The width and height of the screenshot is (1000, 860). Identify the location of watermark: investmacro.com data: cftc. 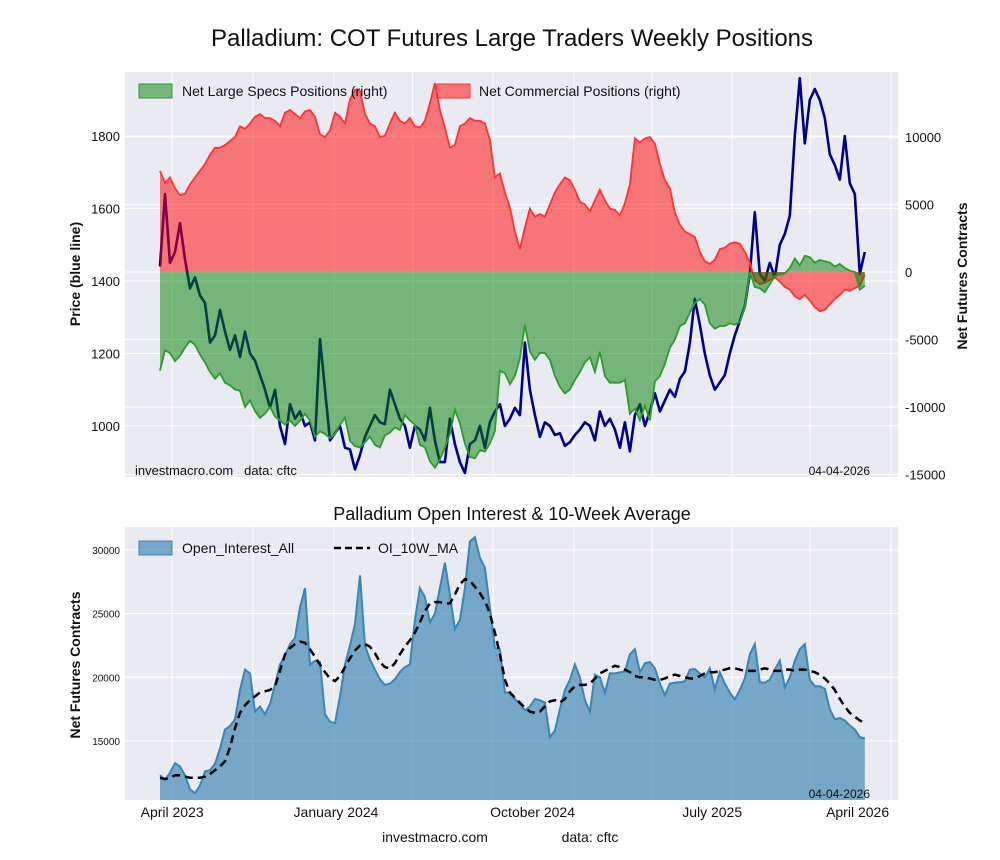
(216, 470).